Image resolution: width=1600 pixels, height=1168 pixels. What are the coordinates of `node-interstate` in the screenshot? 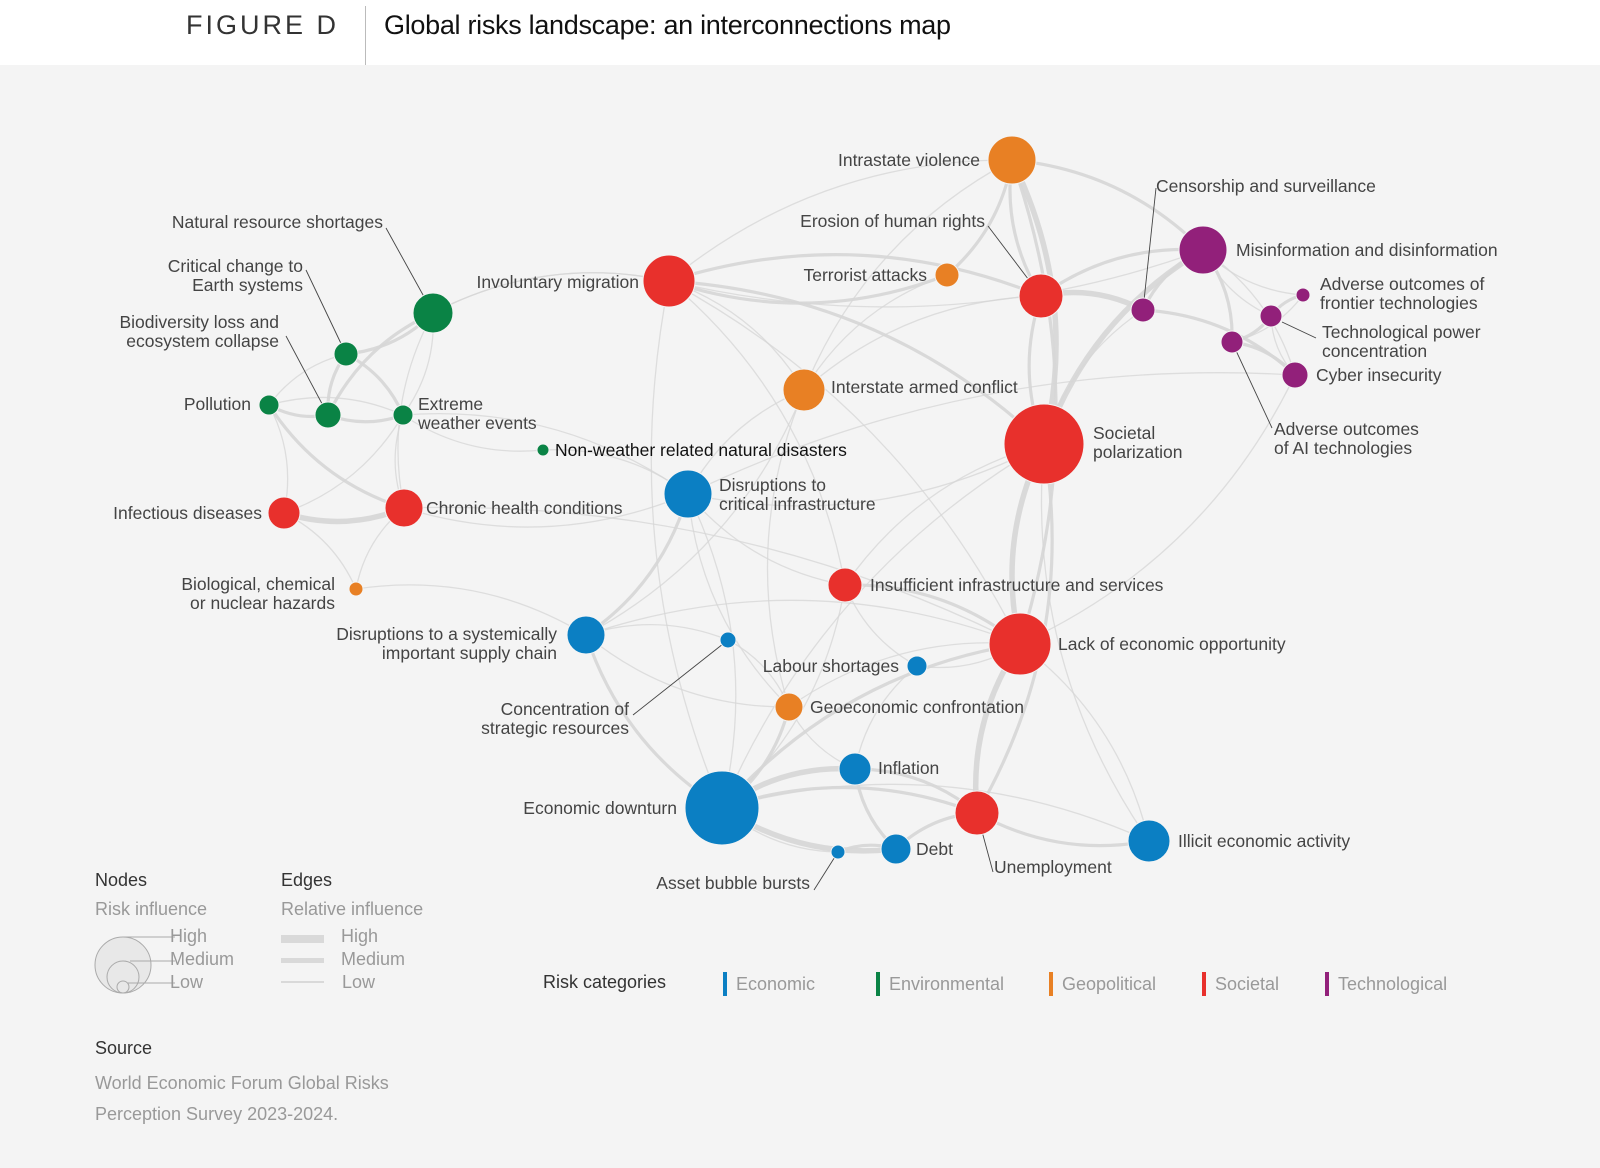 It's located at (804, 390).